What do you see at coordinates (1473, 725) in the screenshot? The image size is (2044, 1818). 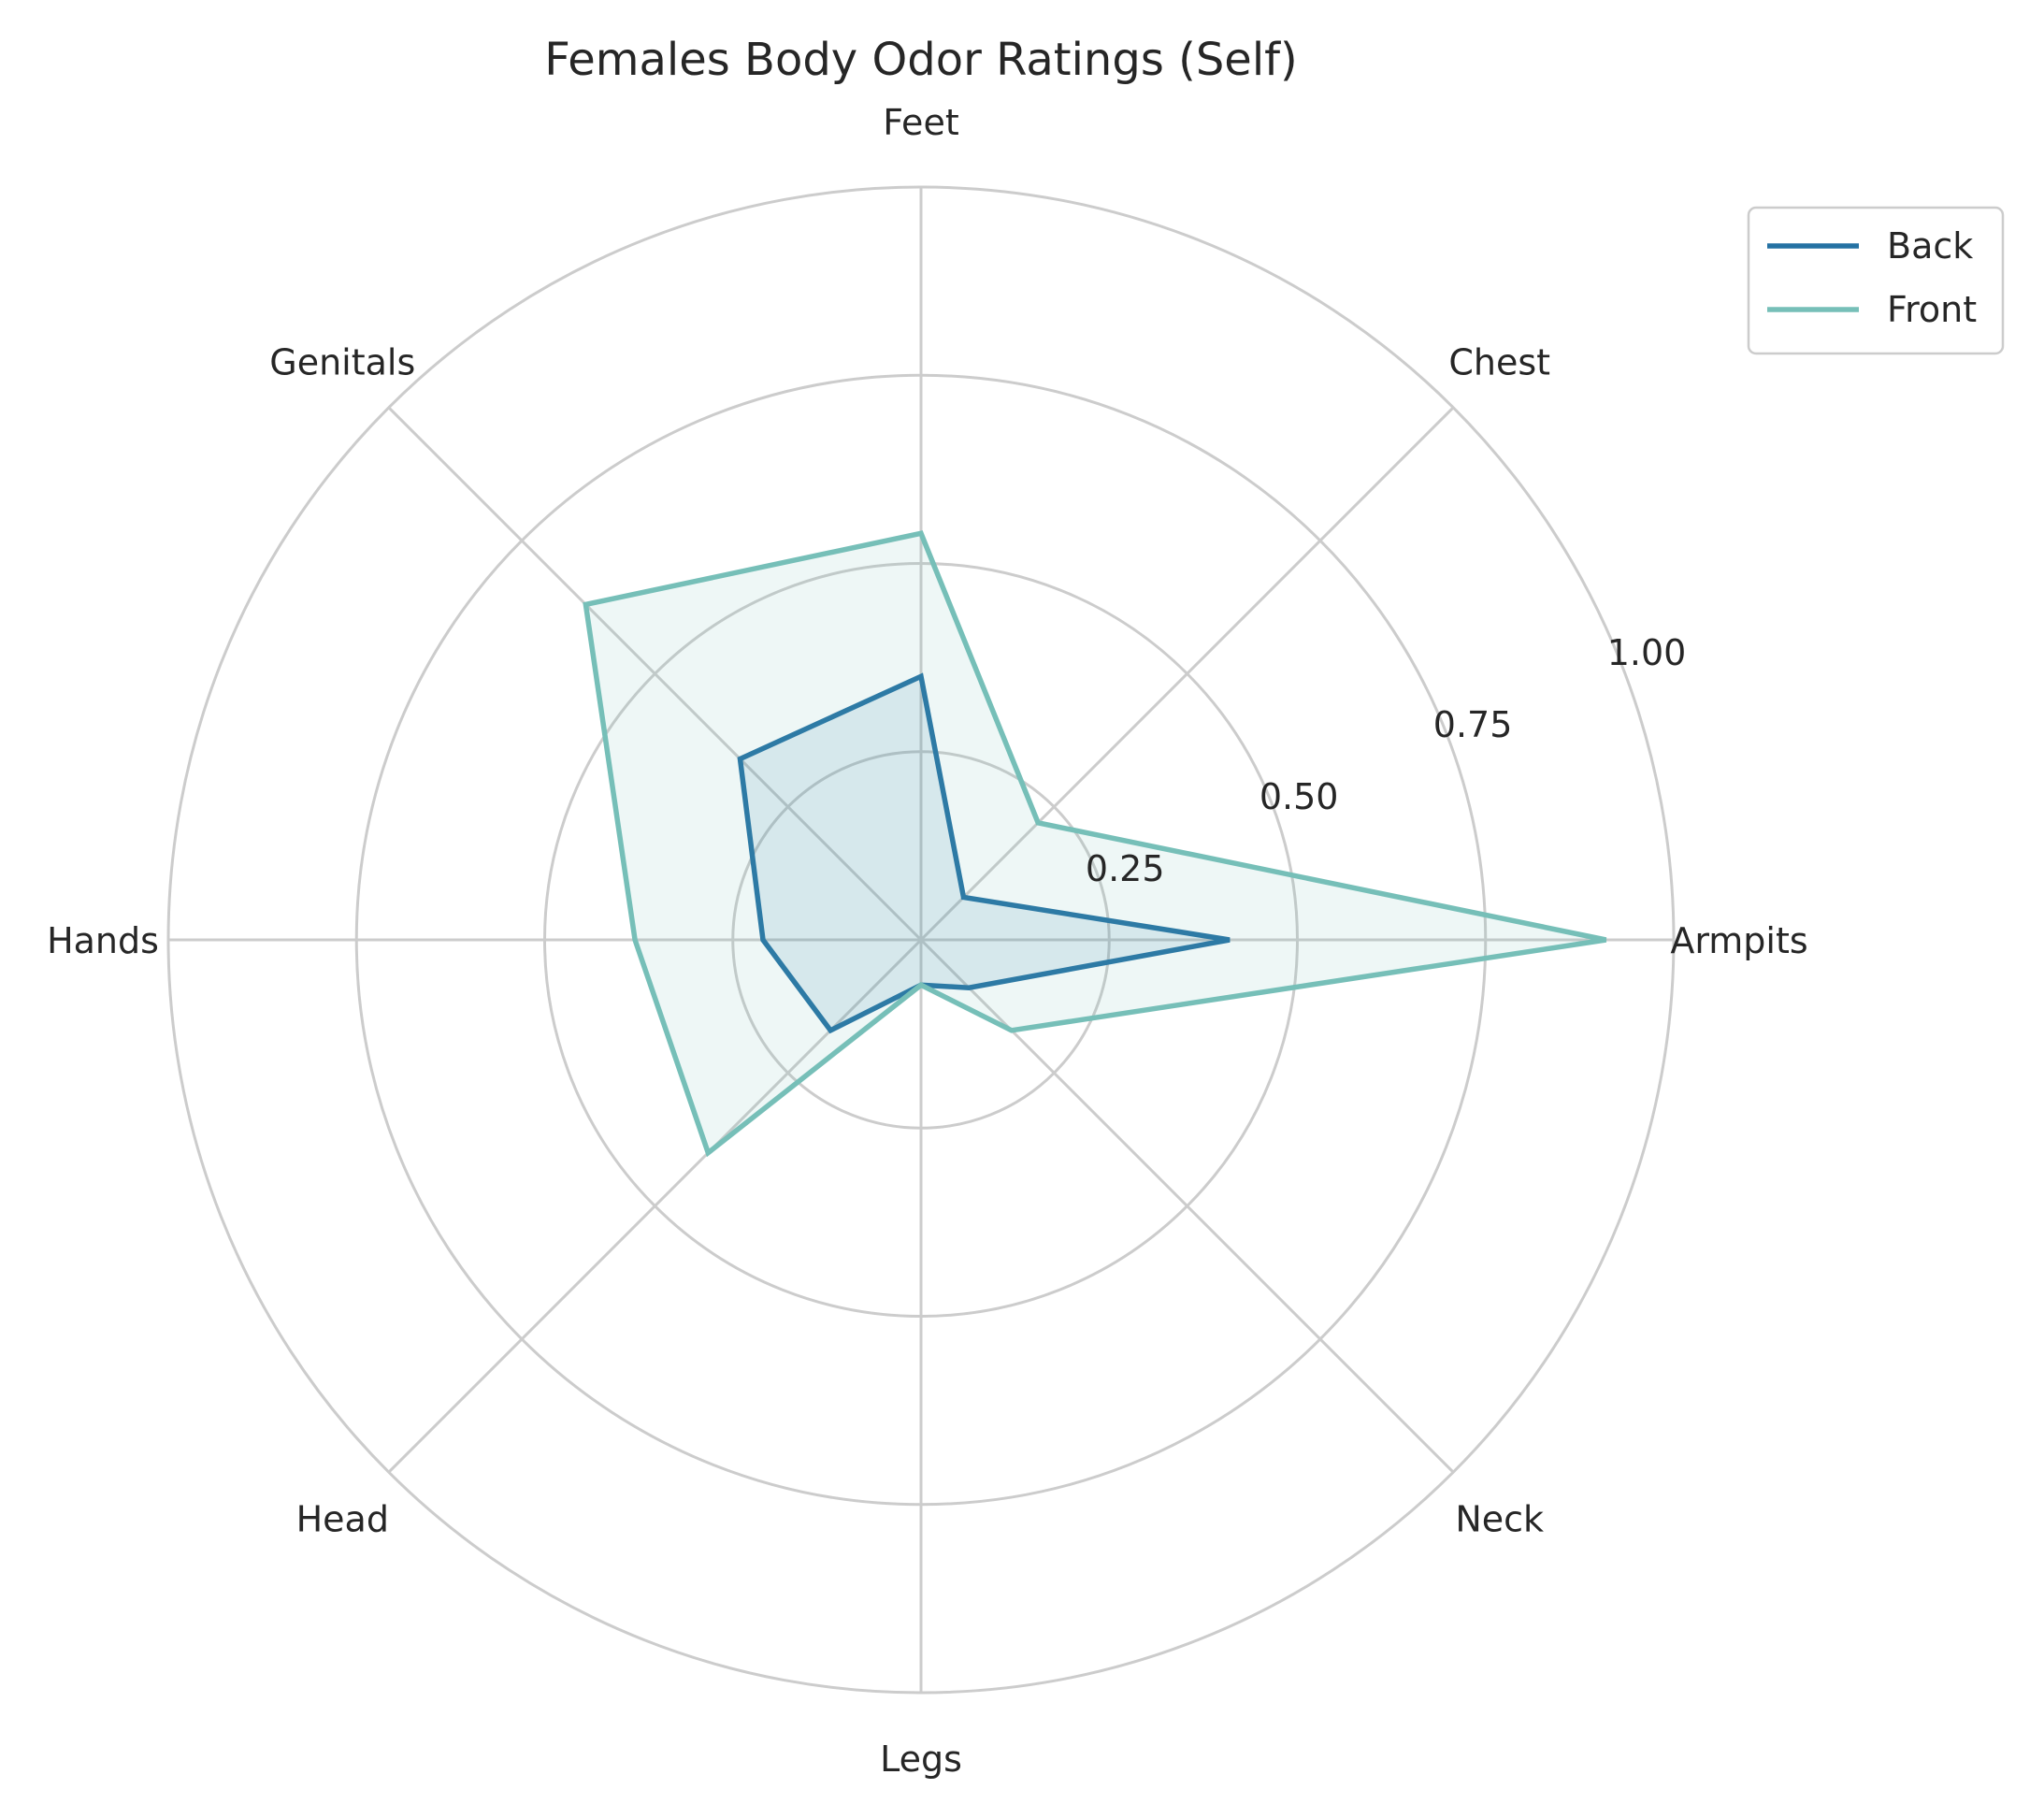 I see `tick-label-0-75: 0.75` at bounding box center [1473, 725].